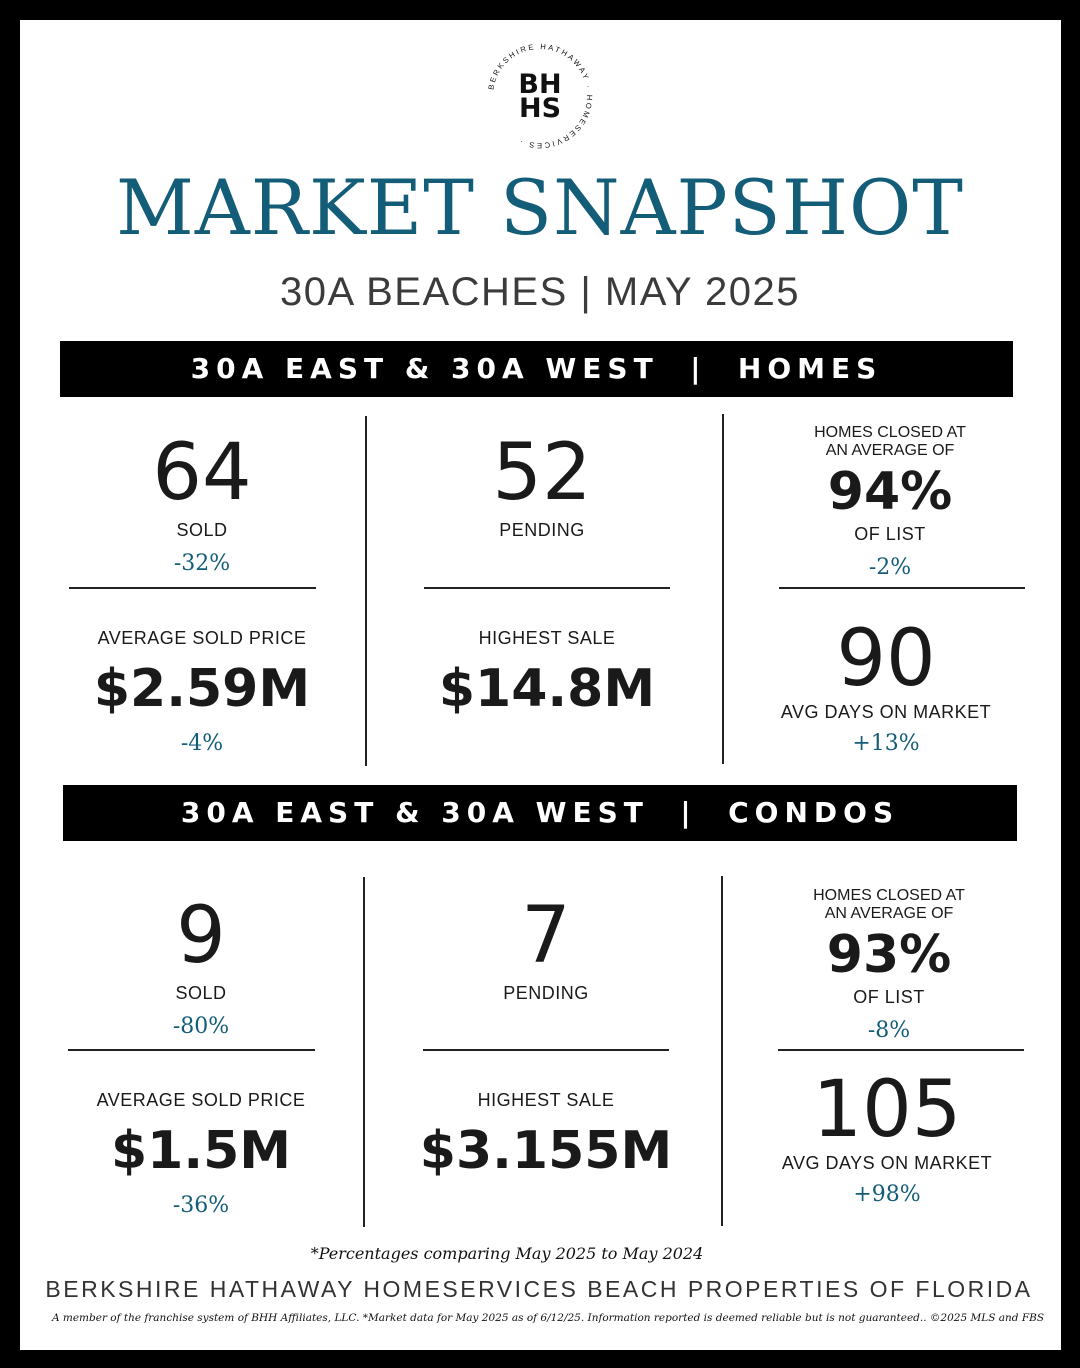  What do you see at coordinates (201, 1205) in the screenshot?
I see `condos-avg-price-change: -36%` at bounding box center [201, 1205].